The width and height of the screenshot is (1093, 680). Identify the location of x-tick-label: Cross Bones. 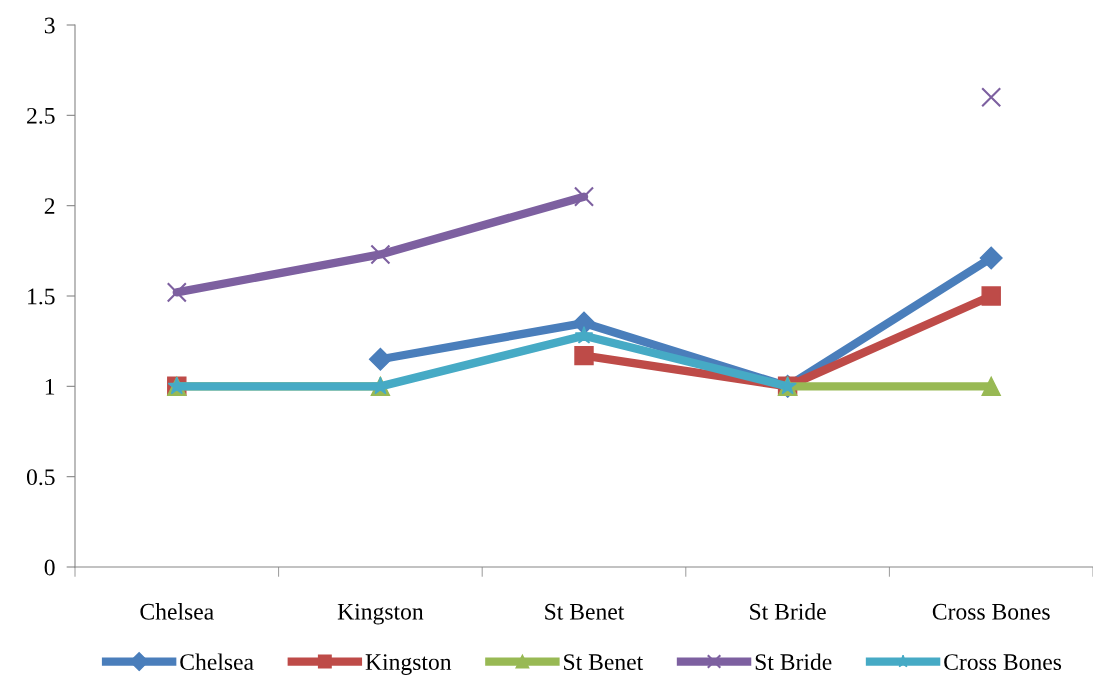
(991, 611).